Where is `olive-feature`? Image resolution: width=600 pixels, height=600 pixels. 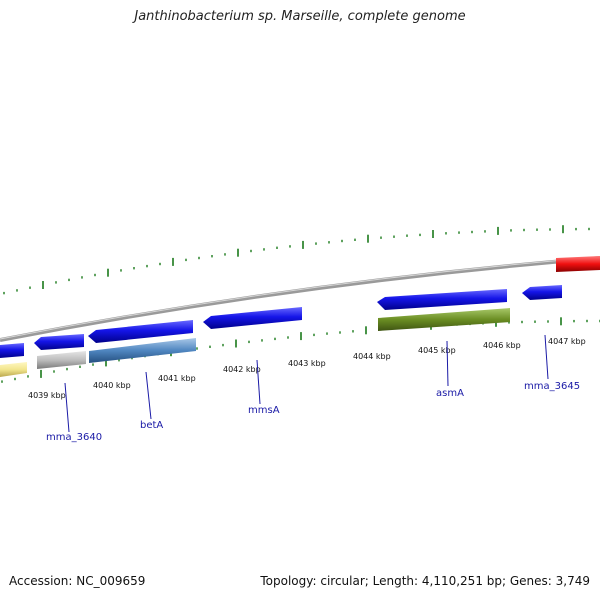
olive-feature is located at coordinates (444, 319).